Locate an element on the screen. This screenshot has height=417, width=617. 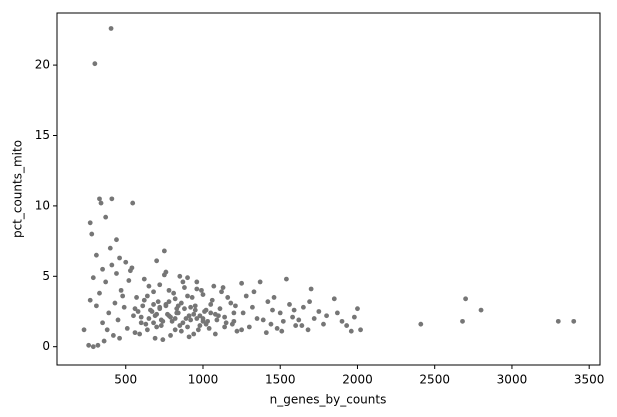
x-tick-label: 2000 is located at coordinates (357, 380).